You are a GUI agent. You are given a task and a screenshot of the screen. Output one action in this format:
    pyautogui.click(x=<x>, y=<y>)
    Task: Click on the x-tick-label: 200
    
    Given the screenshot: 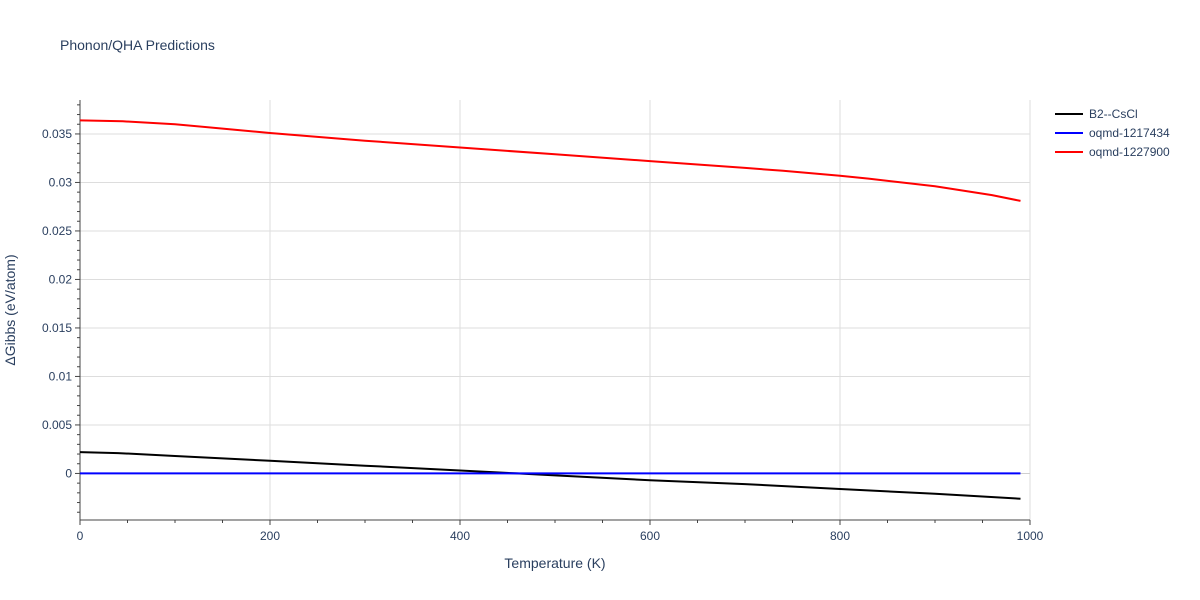 What is the action you would take?
    pyautogui.click(x=270, y=536)
    